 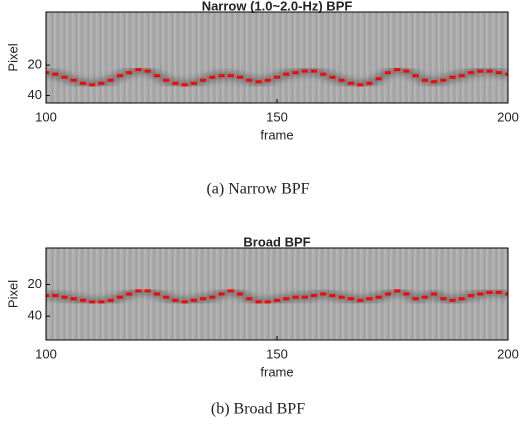 What do you see at coordinates (257, 189) in the screenshot?
I see `caption: (a) Narrow BPF` at bounding box center [257, 189].